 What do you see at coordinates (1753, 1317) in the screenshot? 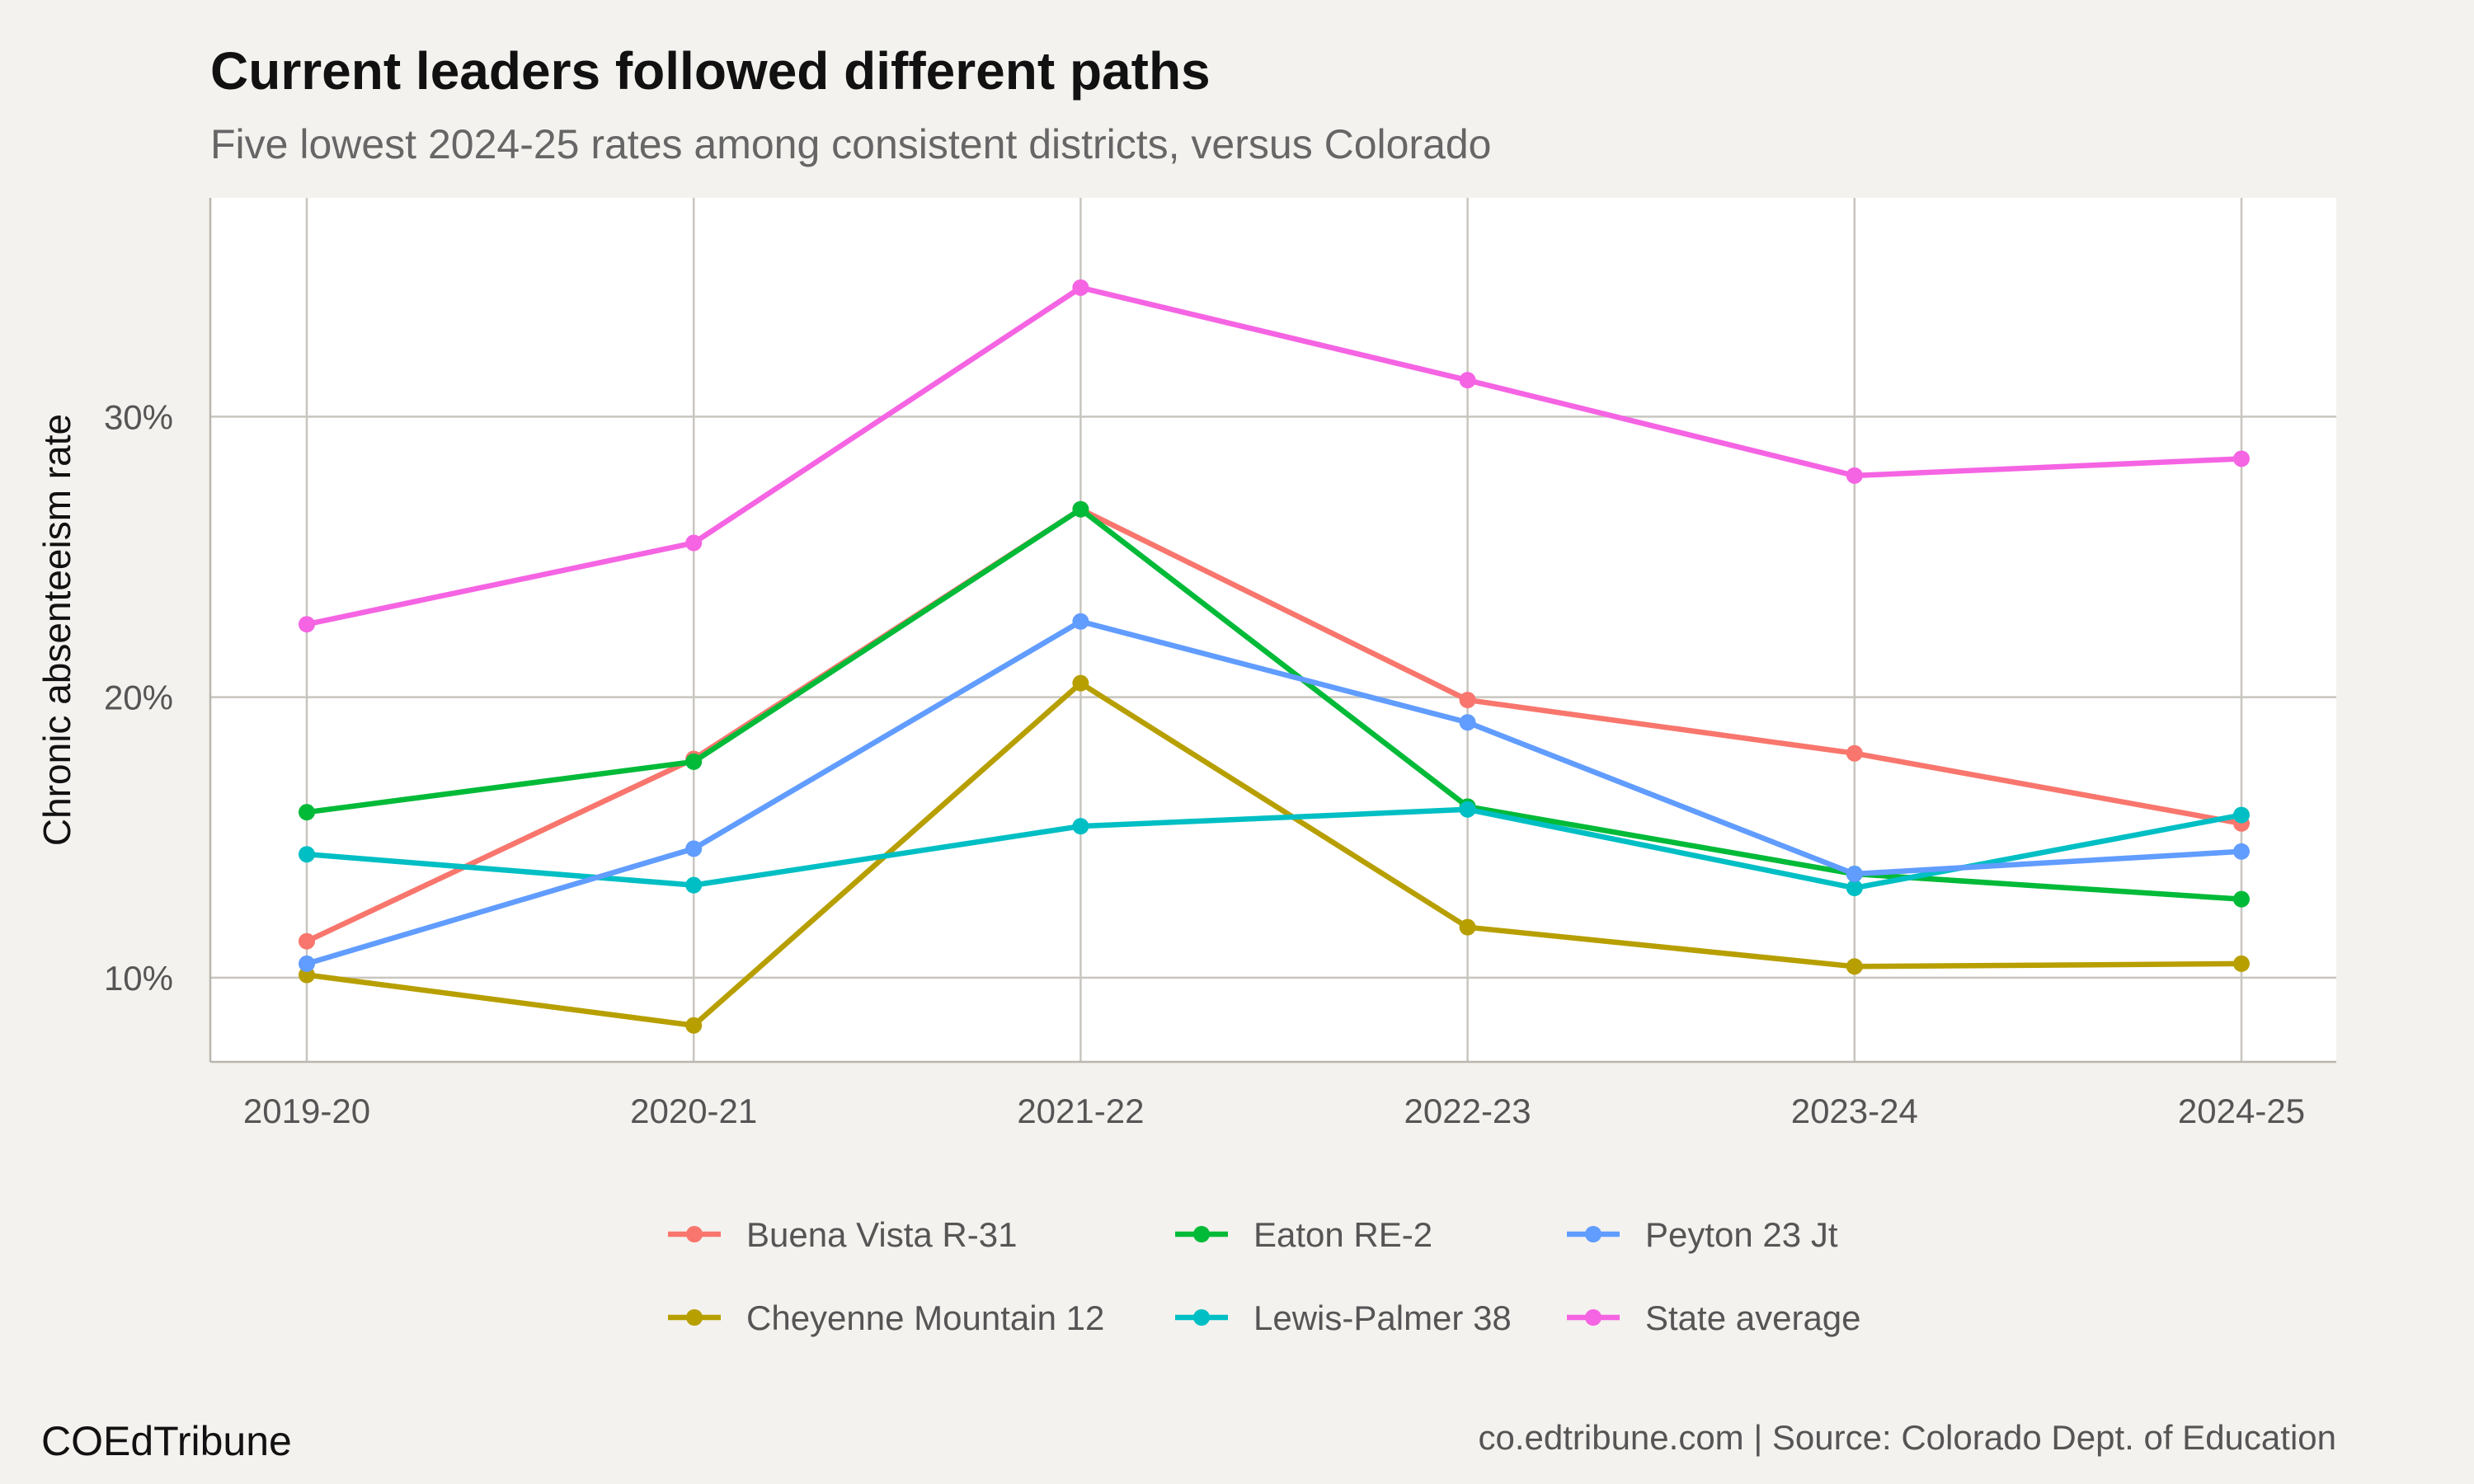
I see `legend-label: State average` at bounding box center [1753, 1317].